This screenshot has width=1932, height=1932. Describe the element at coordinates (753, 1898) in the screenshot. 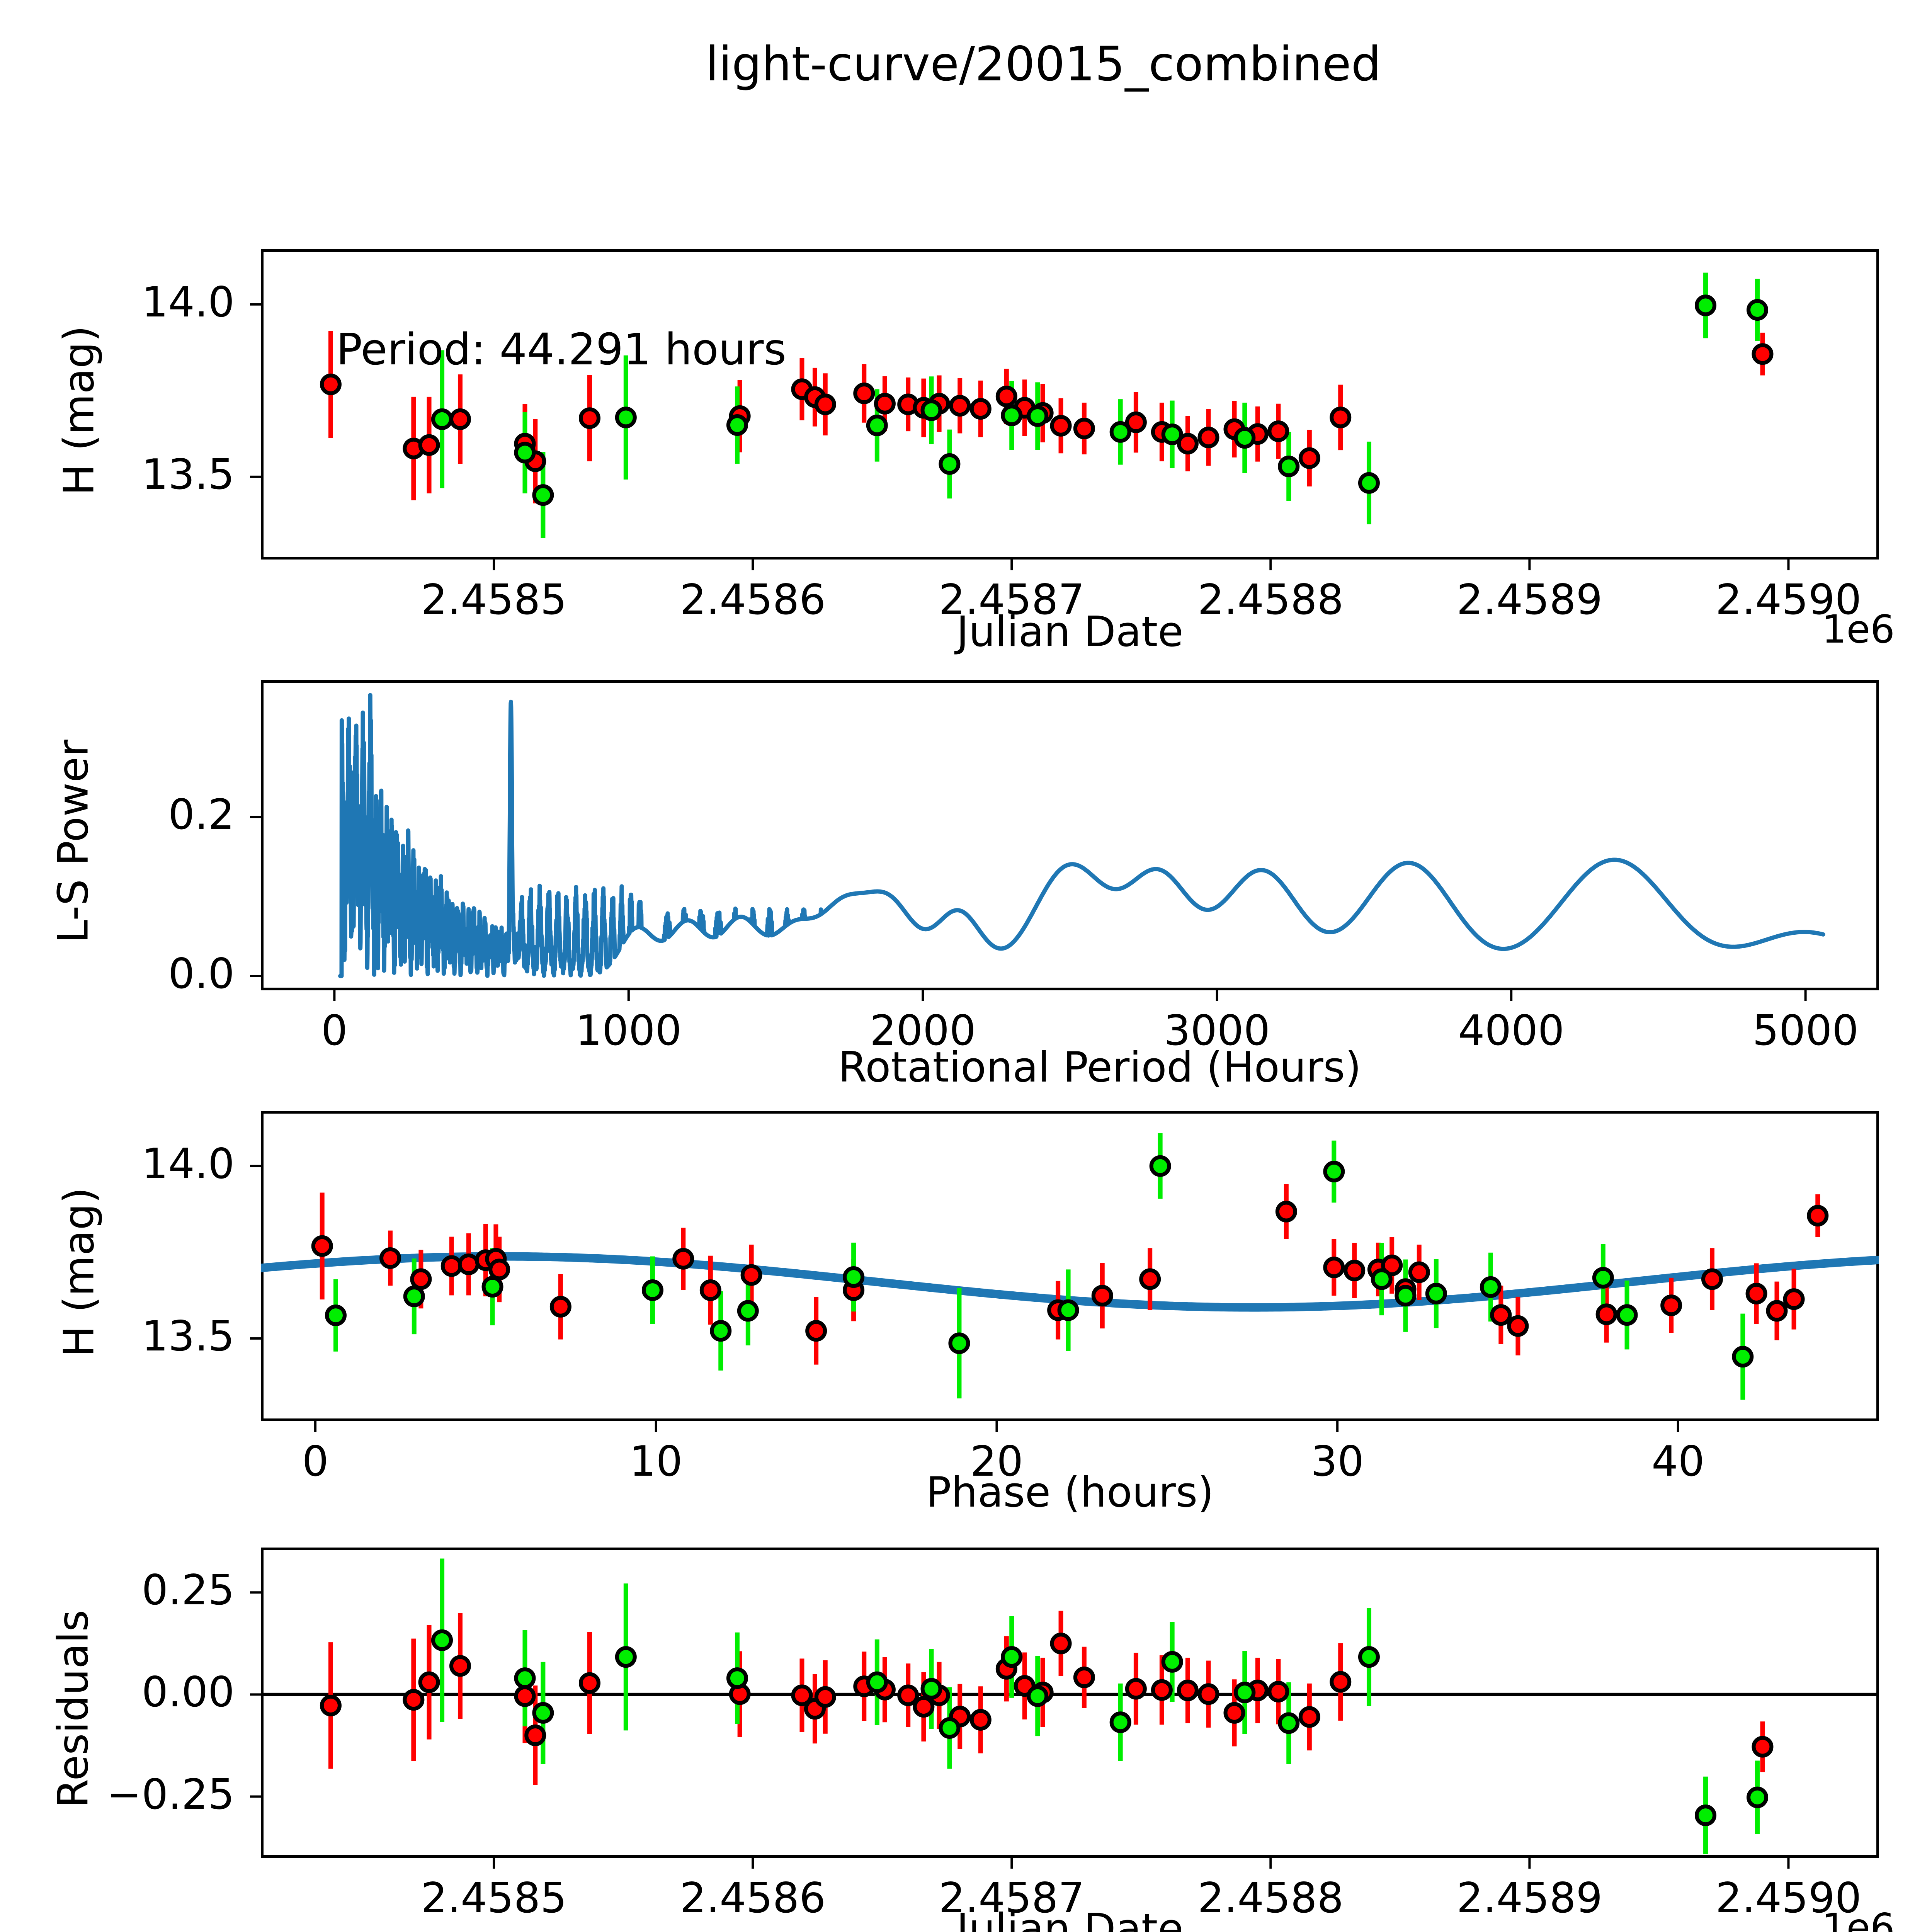

I see `residuals-xtick-1: 2.4586` at that location.